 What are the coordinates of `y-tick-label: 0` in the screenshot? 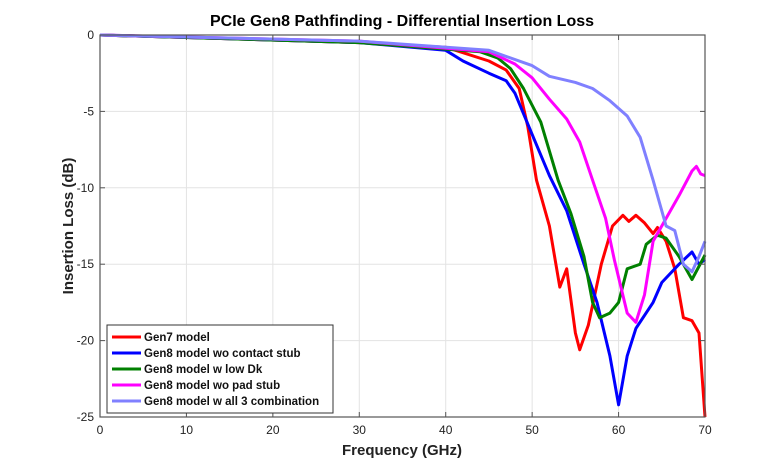 It's located at (90, 35).